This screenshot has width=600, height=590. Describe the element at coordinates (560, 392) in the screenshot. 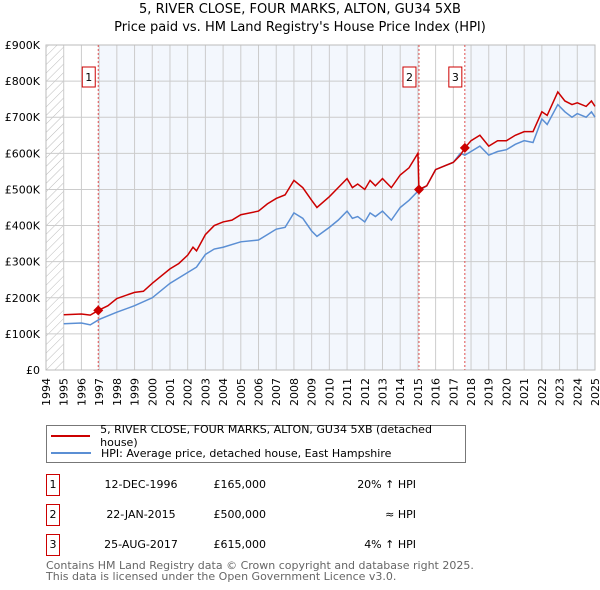

I see `x-tick-label: 2023` at that location.